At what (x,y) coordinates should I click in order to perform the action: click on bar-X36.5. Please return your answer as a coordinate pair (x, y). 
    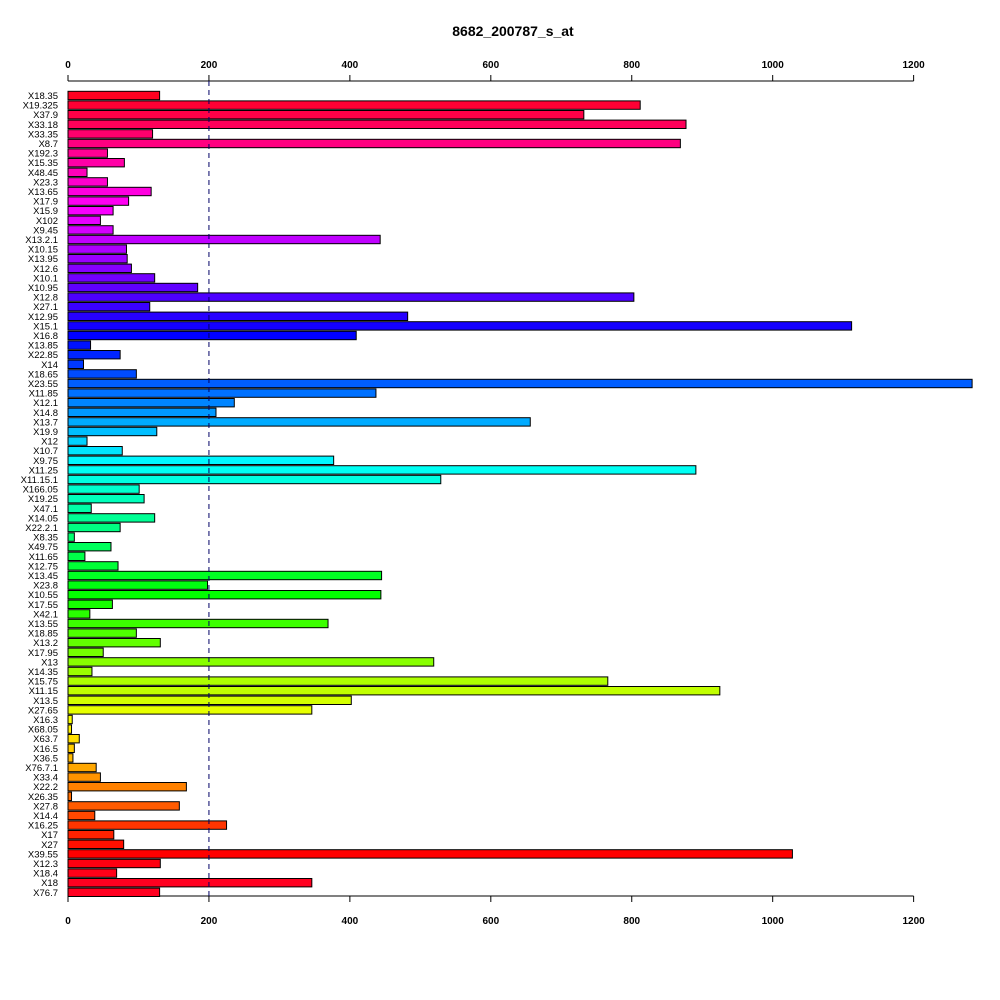
    Looking at the image, I should click on (70, 758).